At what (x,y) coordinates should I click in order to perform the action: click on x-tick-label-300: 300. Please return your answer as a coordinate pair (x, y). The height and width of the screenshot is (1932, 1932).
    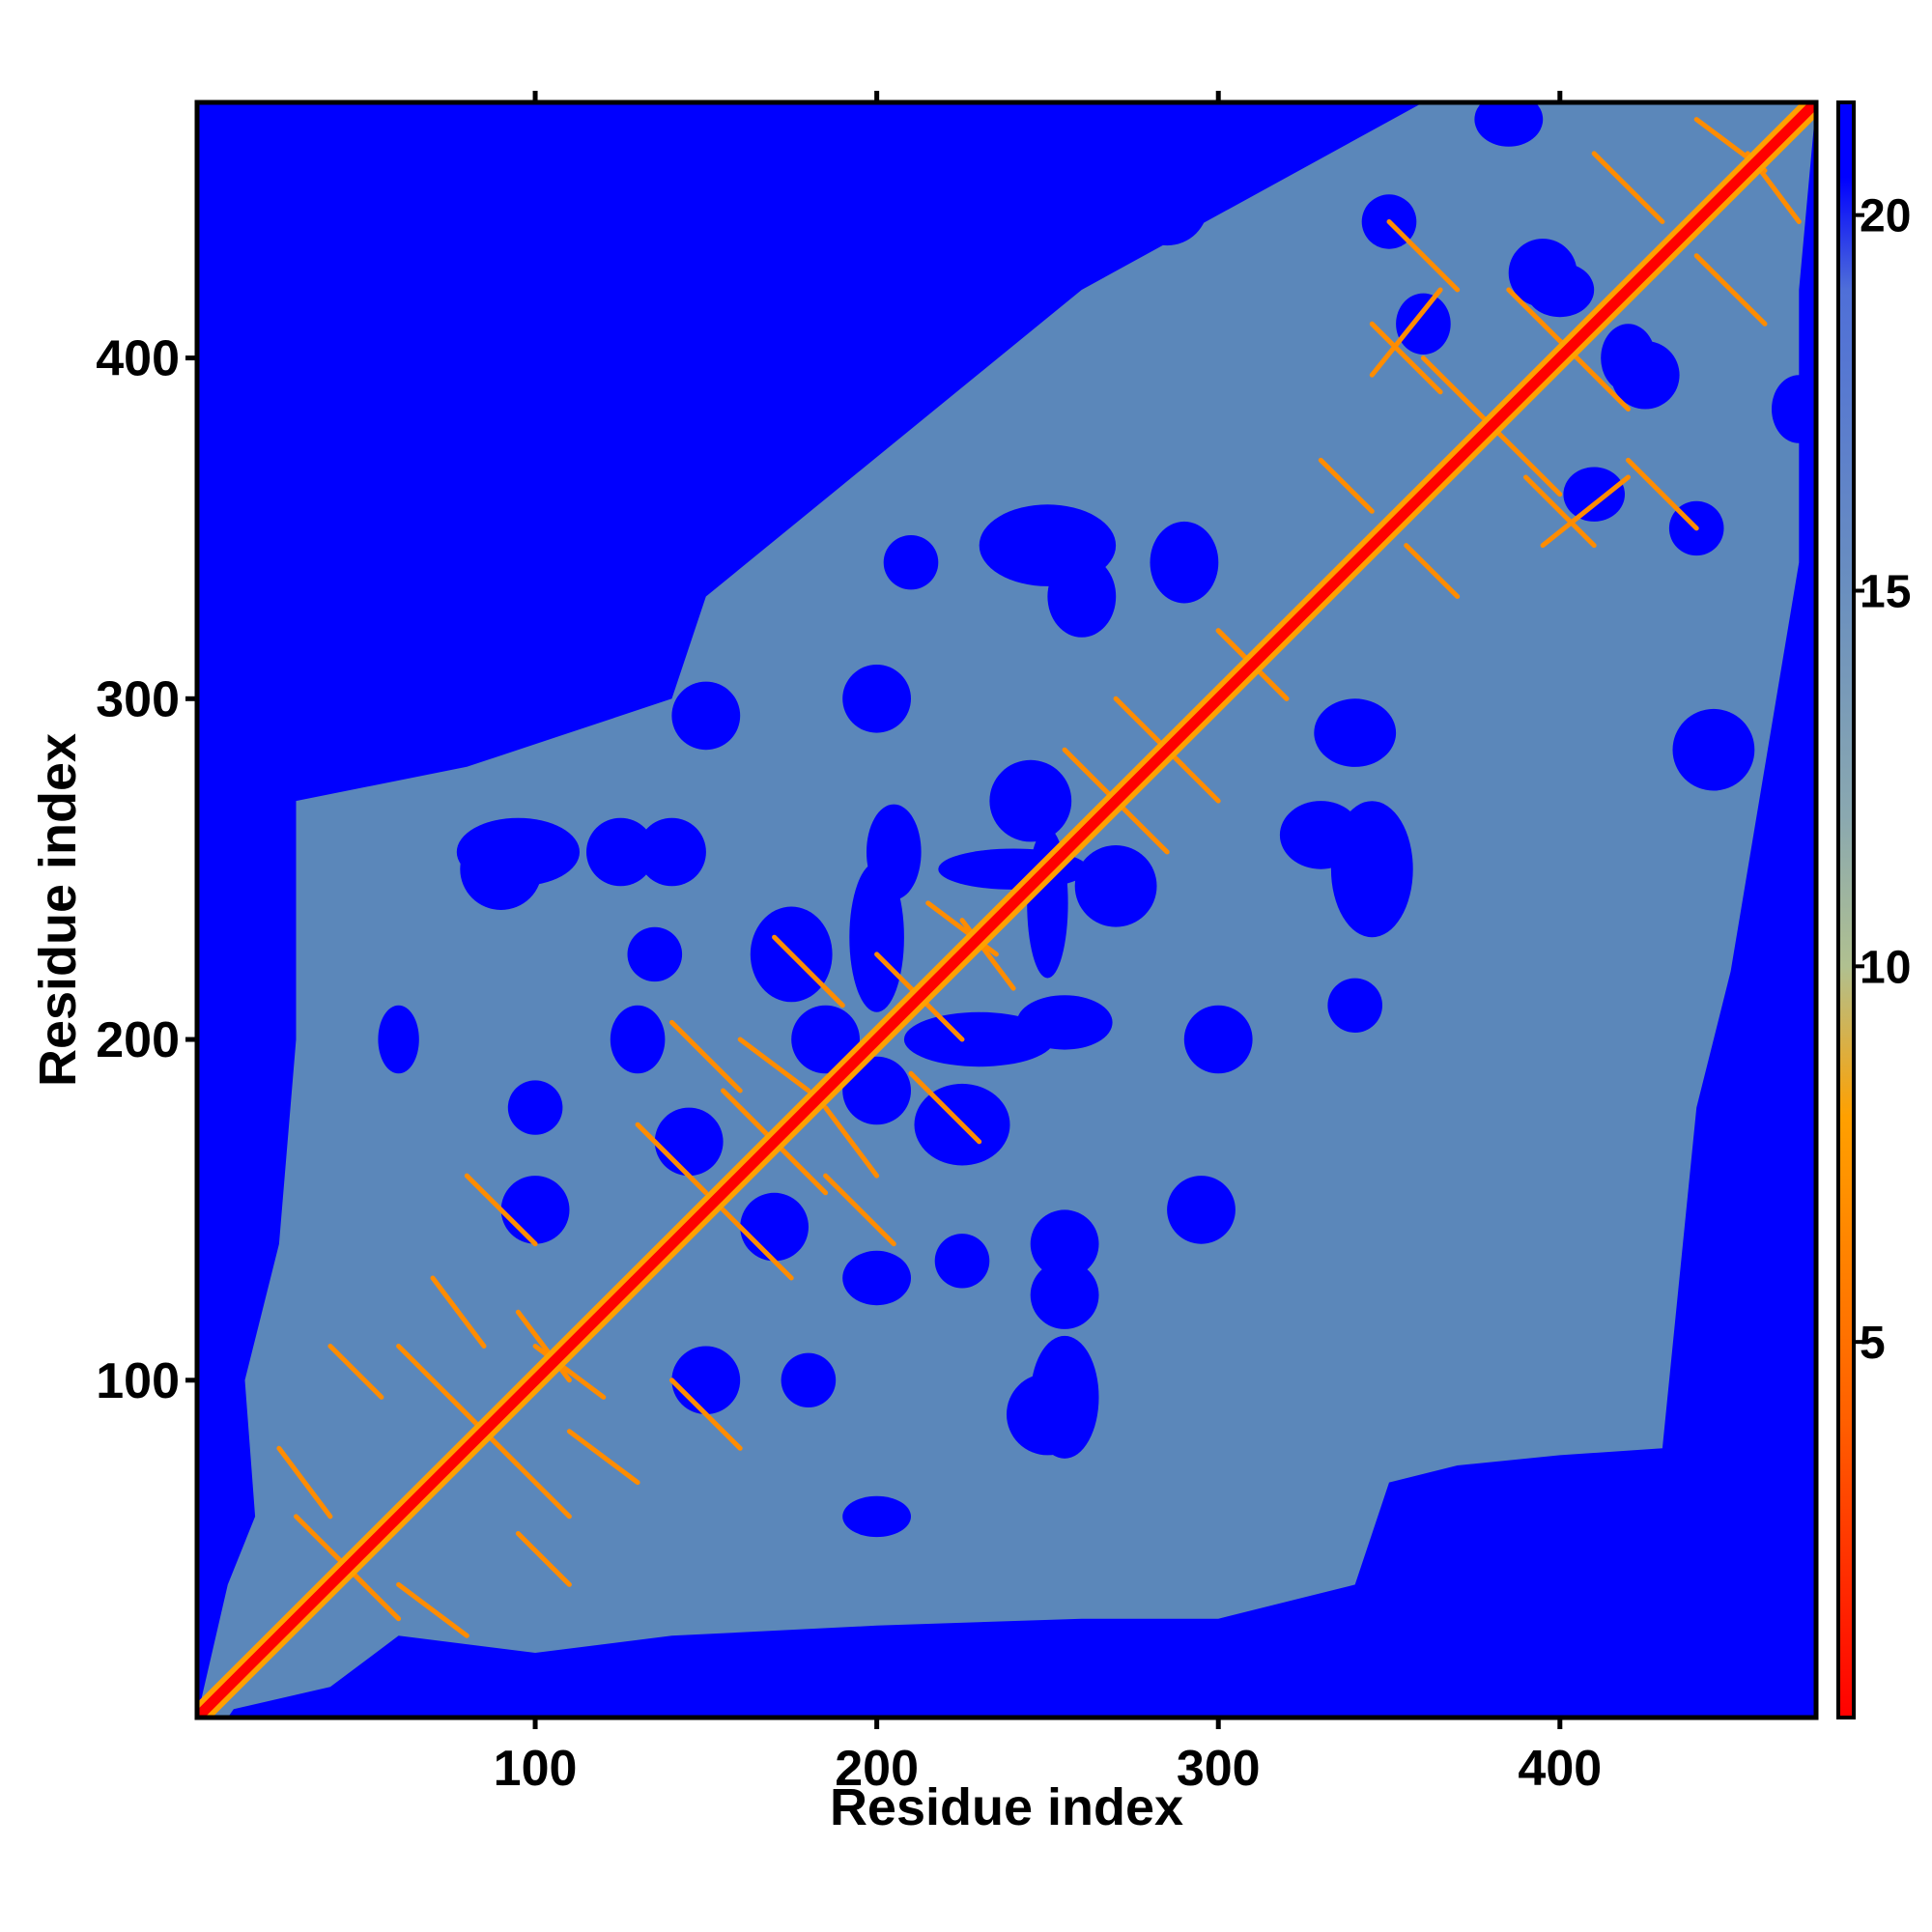
    Looking at the image, I should click on (1219, 1769).